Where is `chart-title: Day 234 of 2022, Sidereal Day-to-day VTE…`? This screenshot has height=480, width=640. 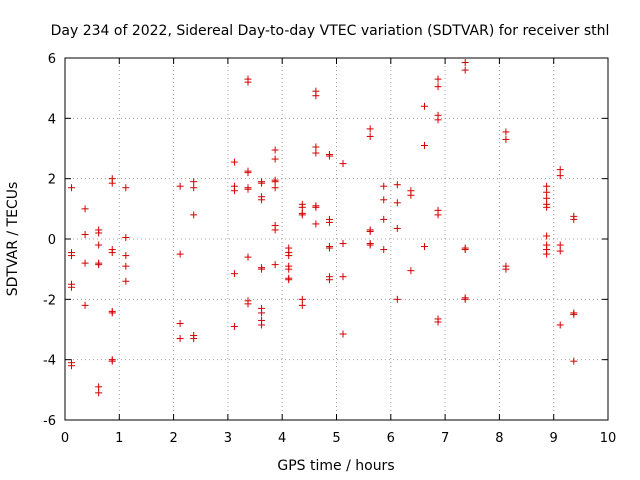 chart-title: Day 234 of 2022, Sidereal Day-to-day VTE… is located at coordinates (330, 31).